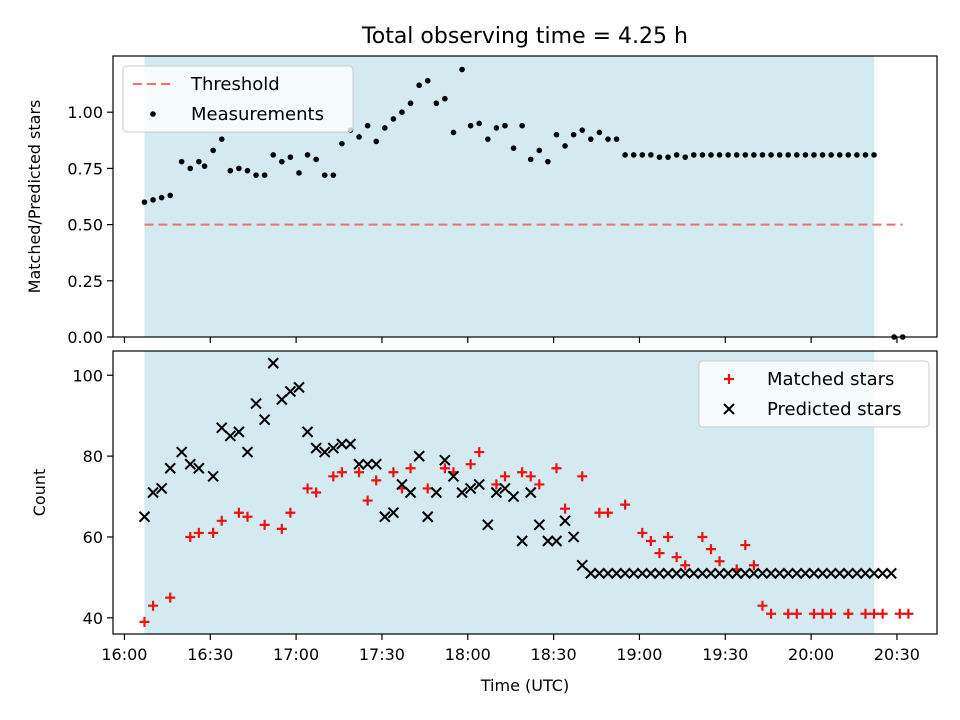 The width and height of the screenshot is (960, 720). Describe the element at coordinates (524, 685) in the screenshot. I see `x-axis-label: Time (UTC)` at that location.